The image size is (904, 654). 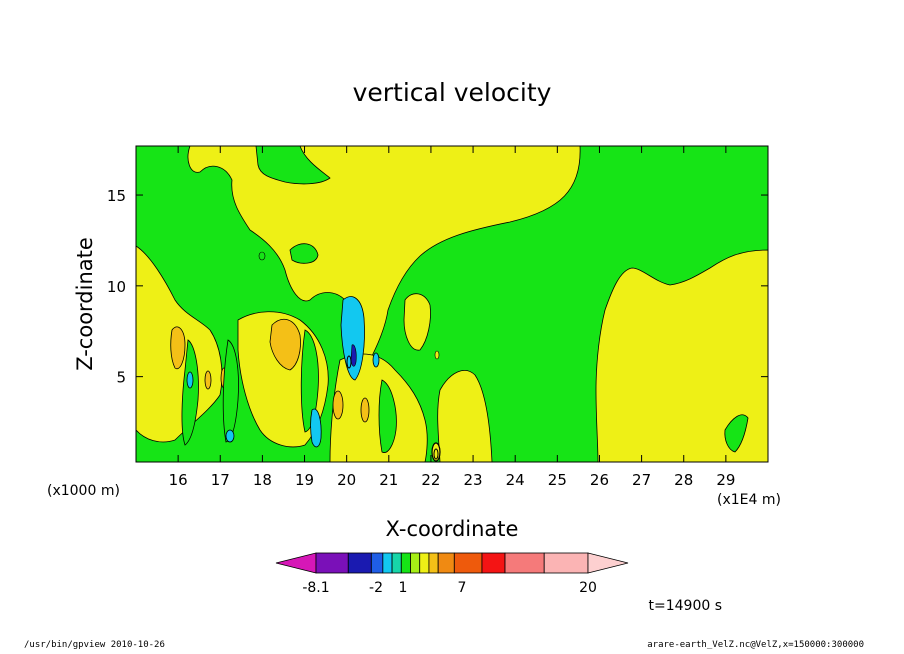 I want to click on y-tick-label: 5, so click(x=121, y=378).